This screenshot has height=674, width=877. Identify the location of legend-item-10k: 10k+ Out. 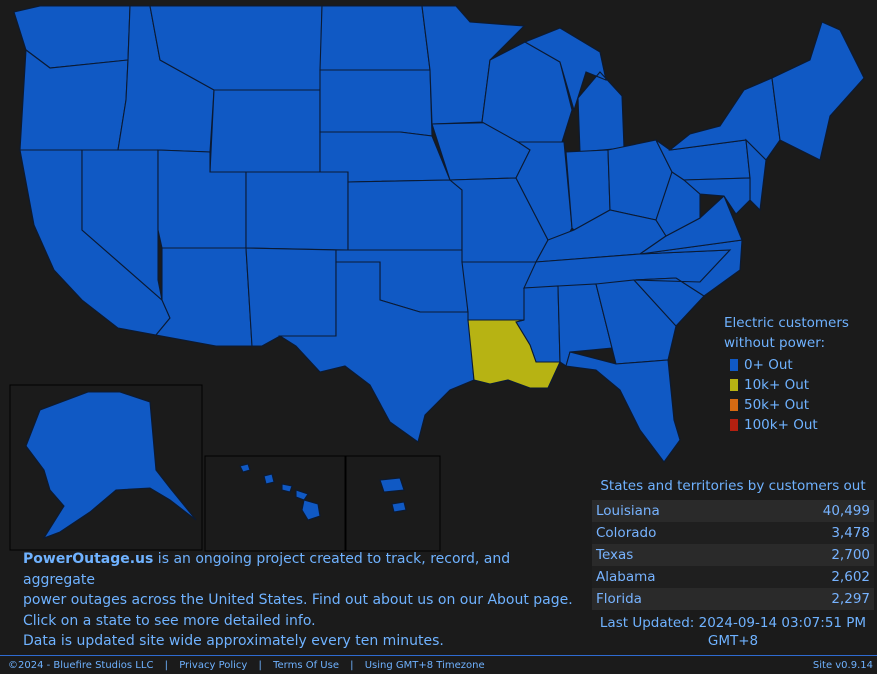
(789, 385).